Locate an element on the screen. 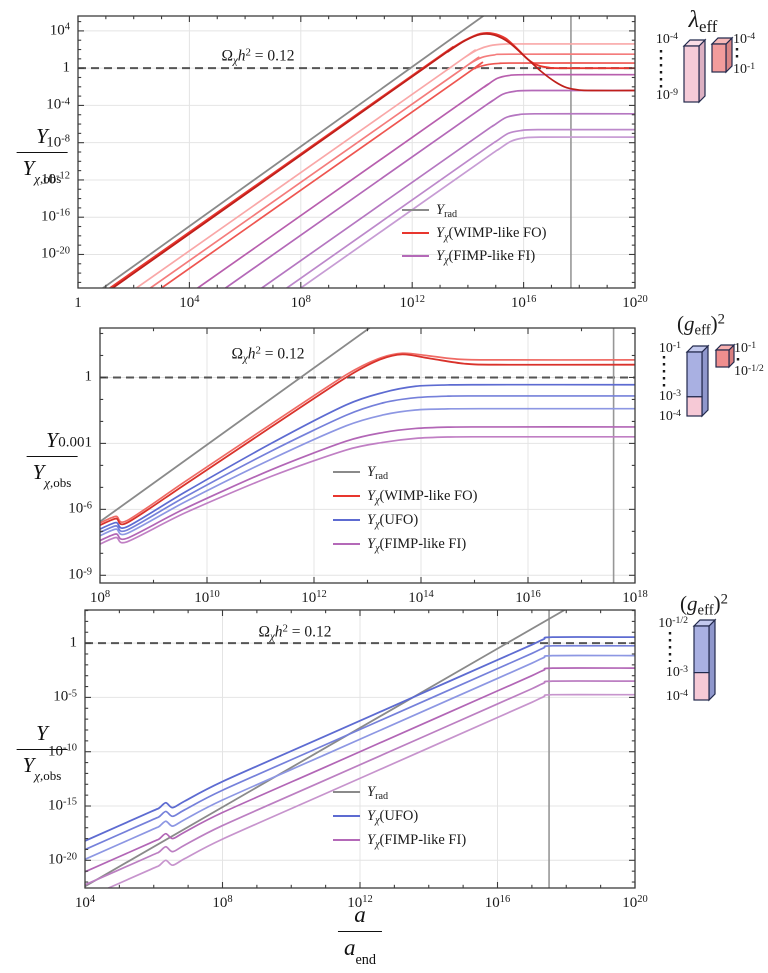 The width and height of the screenshot is (768, 973). x-axis-label: a aend is located at coordinates (360, 935).